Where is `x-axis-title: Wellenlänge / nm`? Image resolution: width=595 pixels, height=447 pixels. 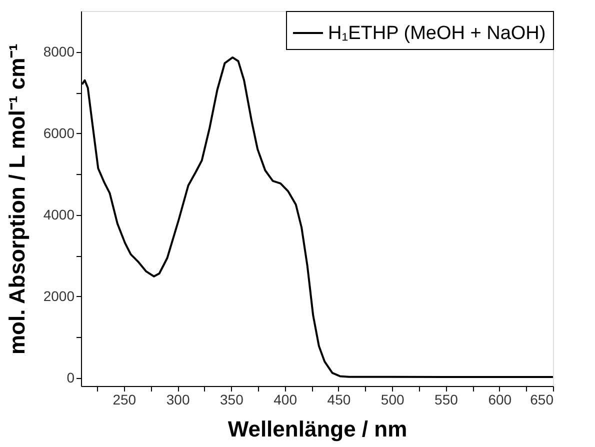
x-axis-title: Wellenlänge / nm is located at coordinates (318, 429).